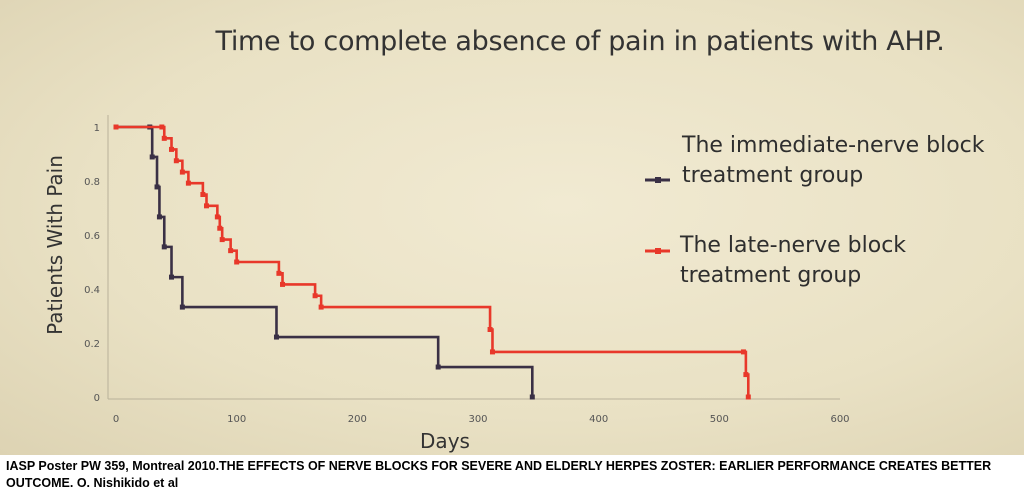  I want to click on legend-label-late-line1: The late-nerve block, so click(793, 245).